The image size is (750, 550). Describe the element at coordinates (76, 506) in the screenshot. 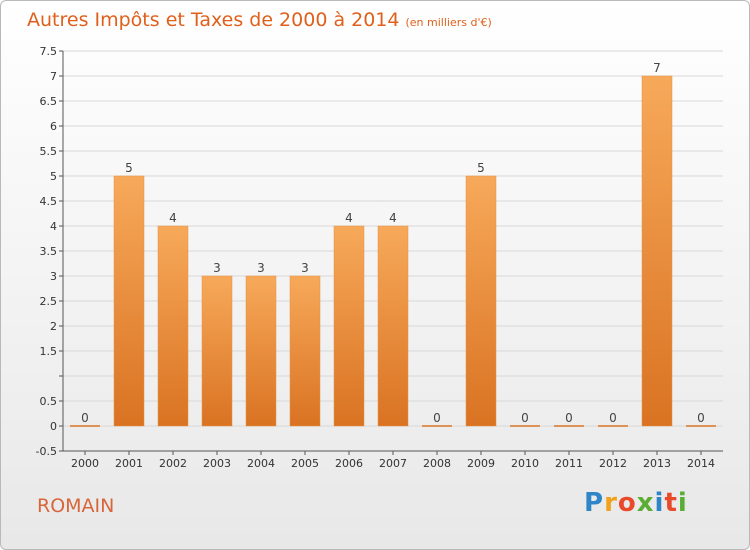

I see `commune-name: ROMAIN` at that location.